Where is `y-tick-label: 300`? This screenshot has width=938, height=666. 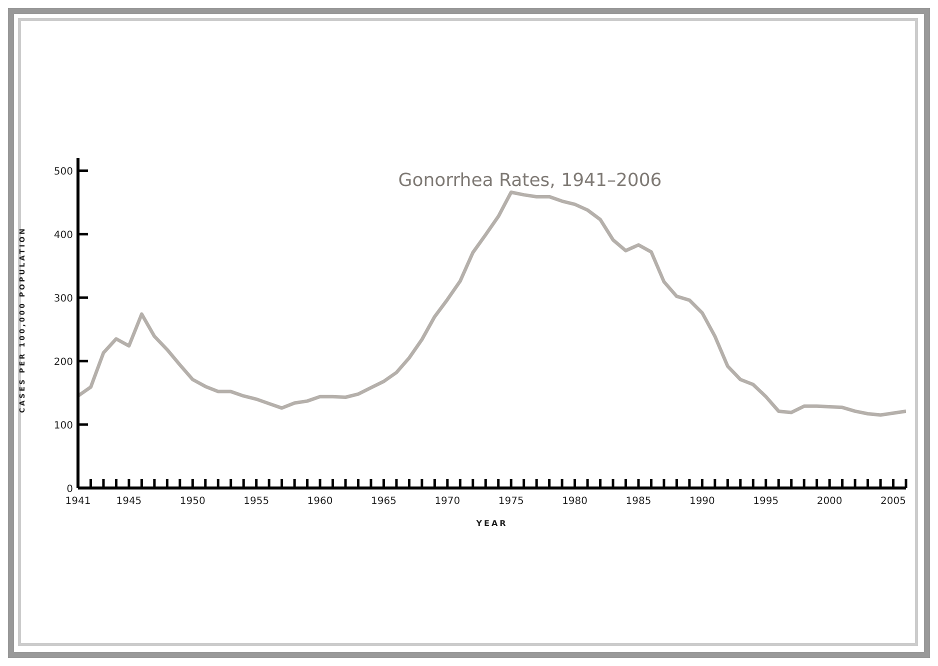
y-tick-label: 300 is located at coordinates (63, 299).